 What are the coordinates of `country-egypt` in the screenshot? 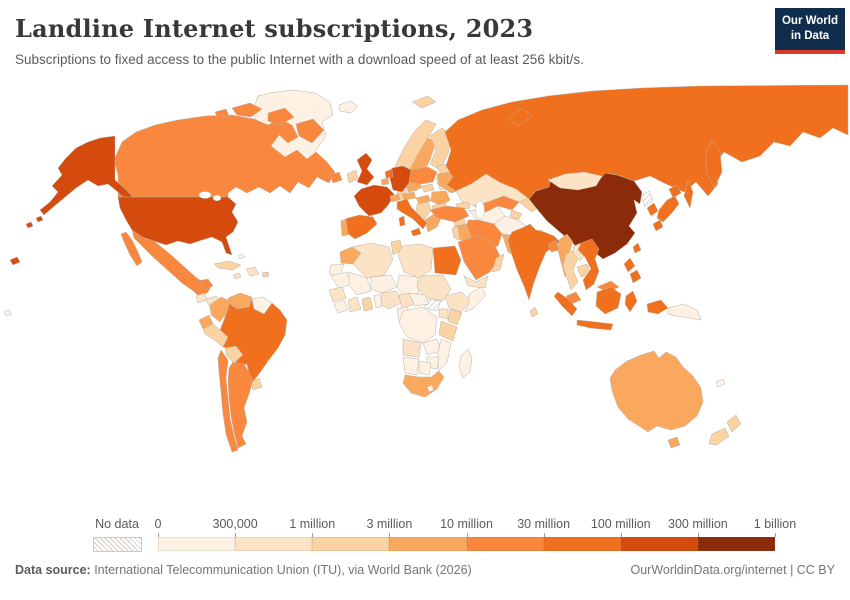 It's located at (447, 260).